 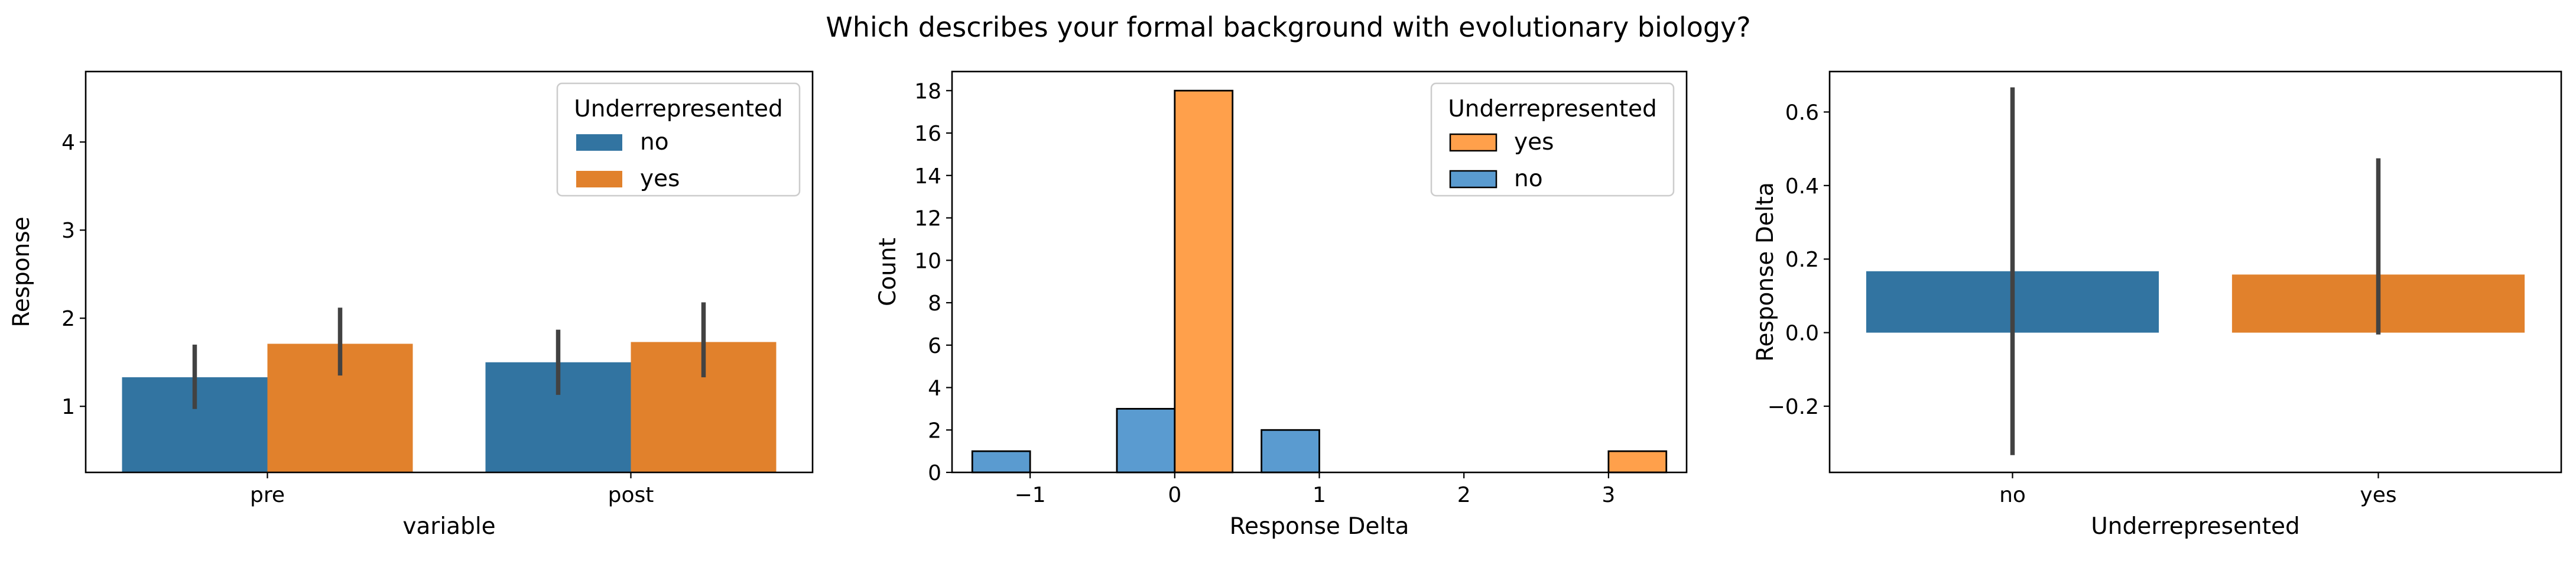 I want to click on y-tick-label: 1, so click(x=68, y=407).